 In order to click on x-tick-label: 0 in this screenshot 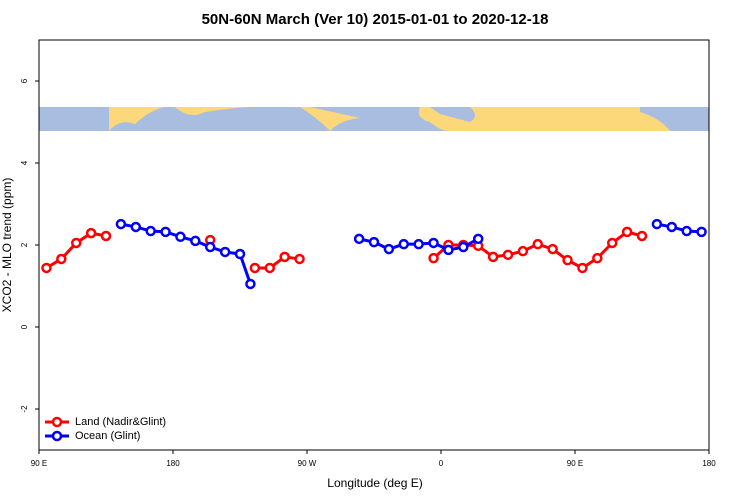, I will do `click(441, 463)`.